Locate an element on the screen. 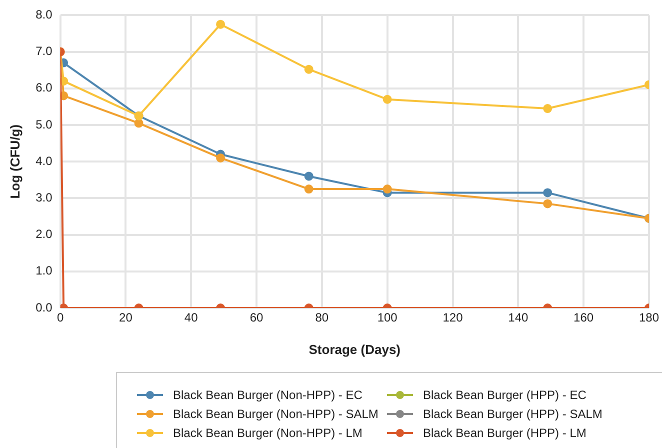 The width and height of the screenshot is (662, 448). x-tick-label: 0 is located at coordinates (60, 317).